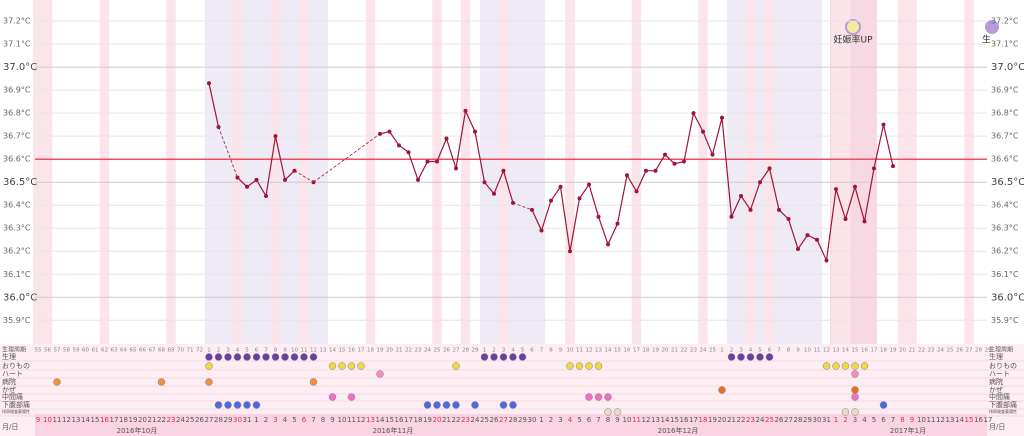  What do you see at coordinates (731, 420) in the screenshot?
I see `date-label: 21` at bounding box center [731, 420].